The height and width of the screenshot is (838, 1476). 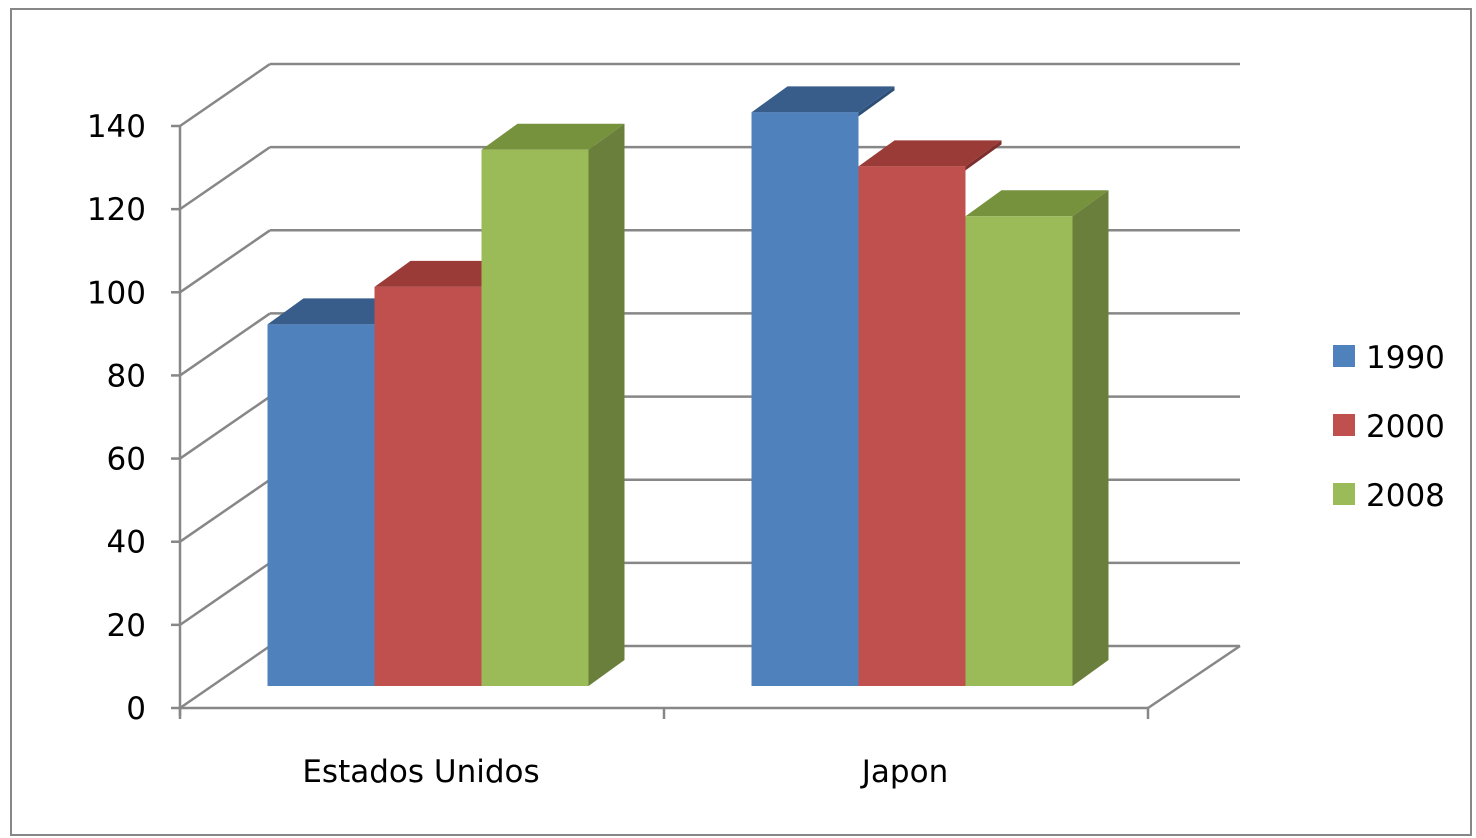 What do you see at coordinates (126, 543) in the screenshot?
I see `y-tick-label: 40` at bounding box center [126, 543].